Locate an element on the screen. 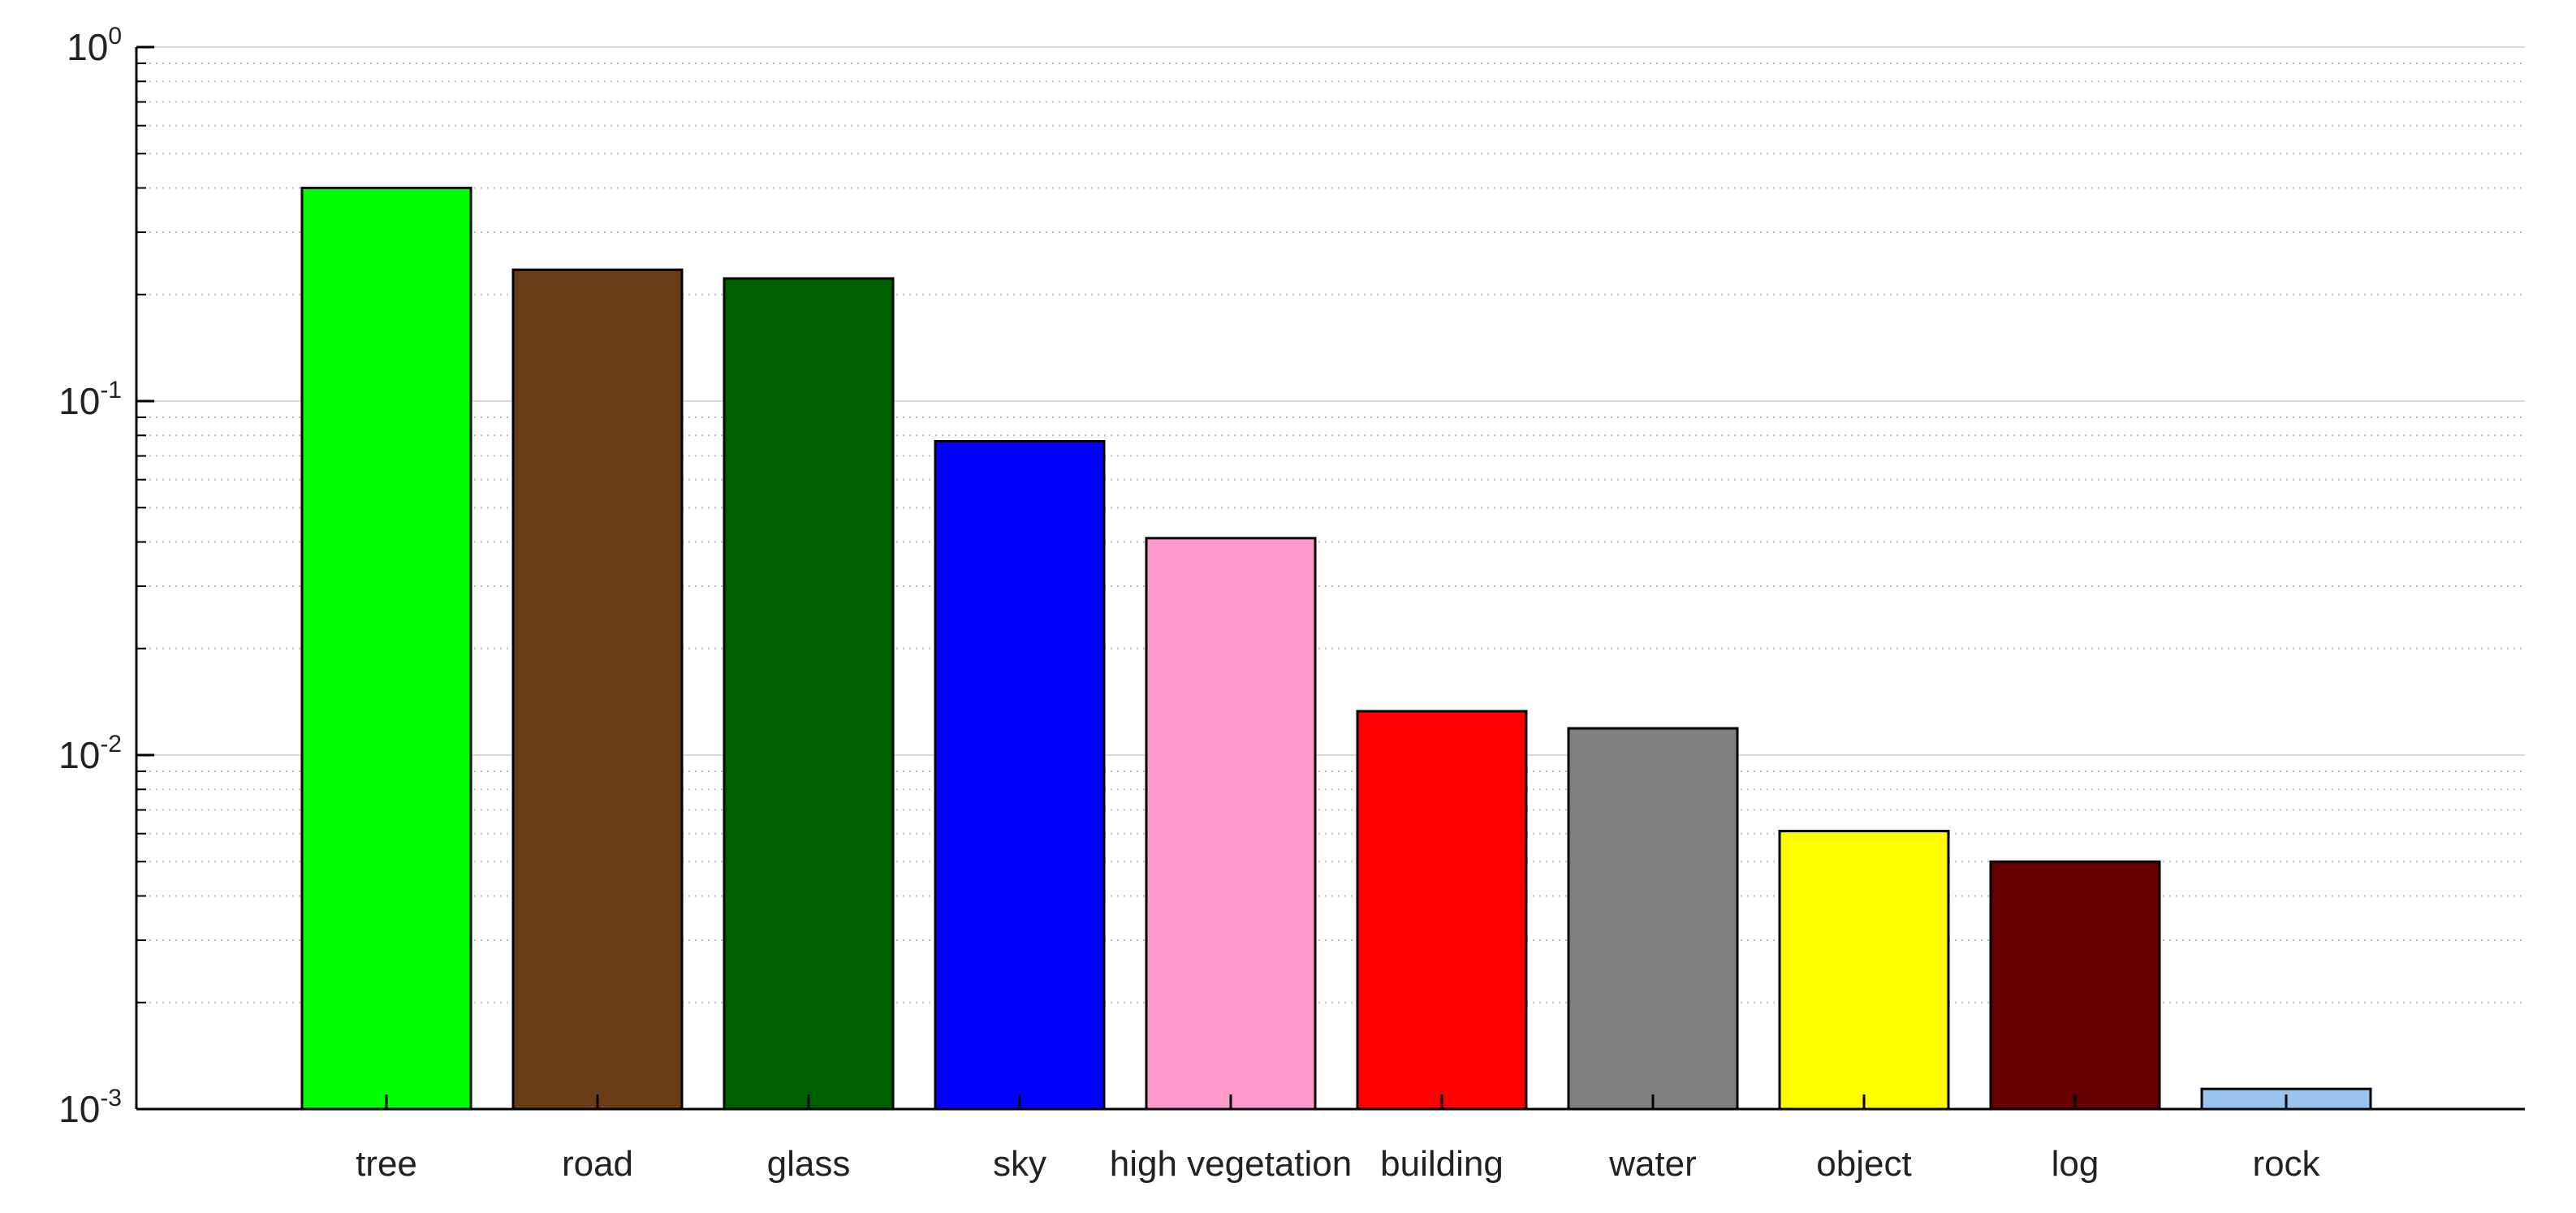  x-tick-label: rock is located at coordinates (2286, 1164).